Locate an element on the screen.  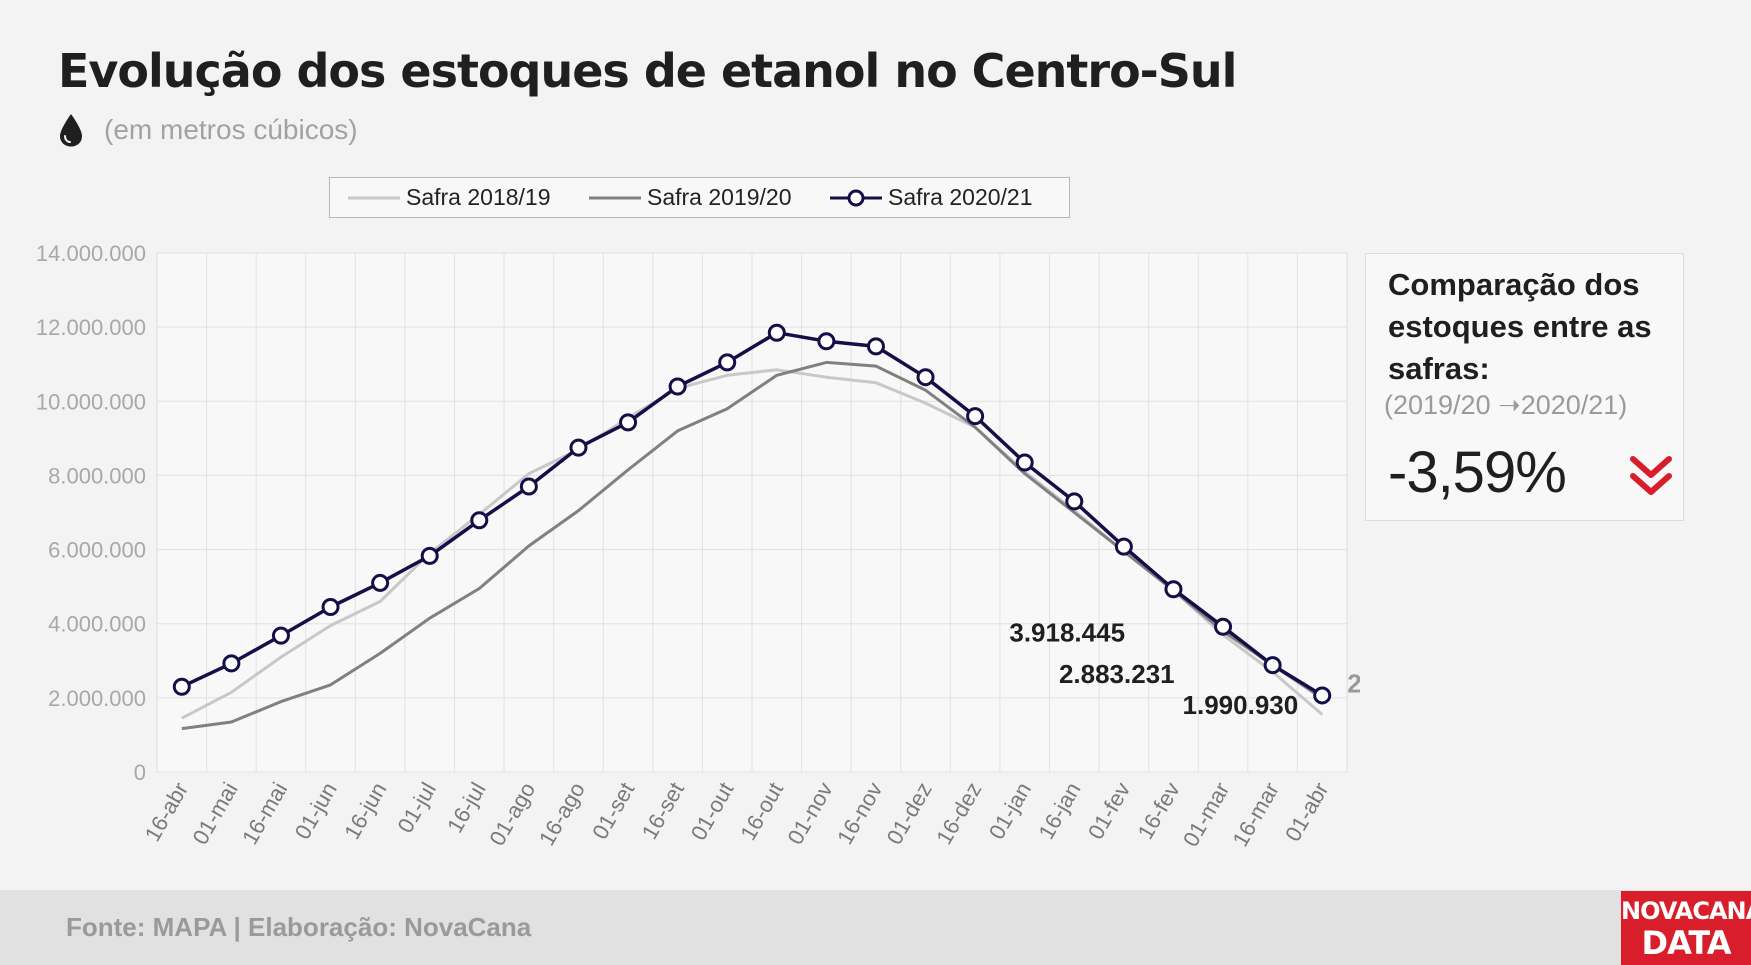
chart-subtitle: (em metros cúbicos) is located at coordinates (208, 130).